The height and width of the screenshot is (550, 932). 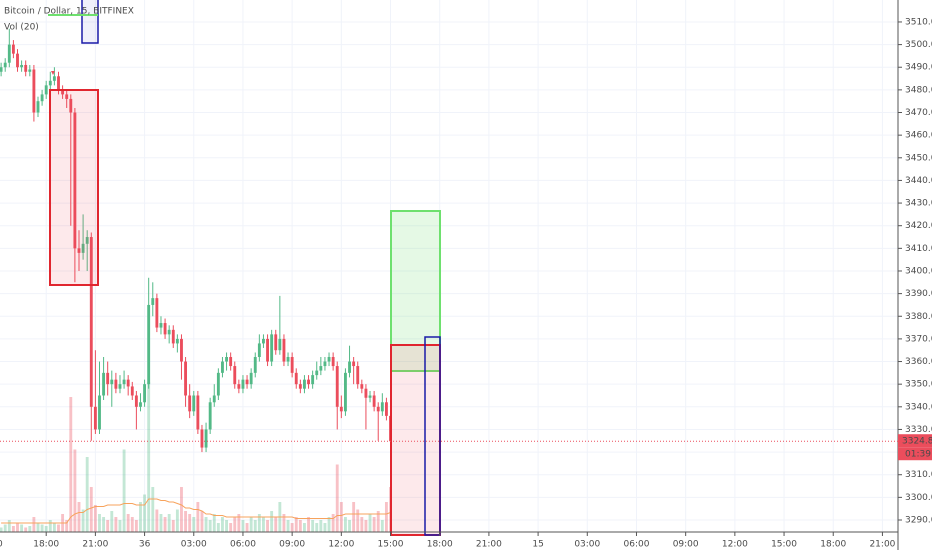 I want to click on y-tick-label: 3360.0, so click(x=918, y=362).